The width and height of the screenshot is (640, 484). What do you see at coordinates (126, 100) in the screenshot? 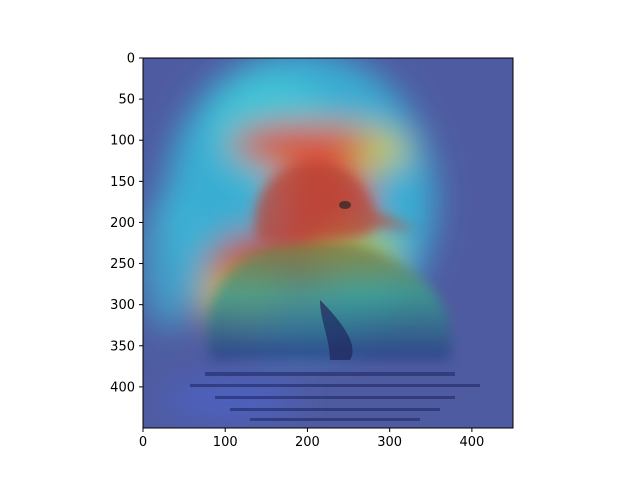
I see `y-tick-label: 50` at bounding box center [126, 100].